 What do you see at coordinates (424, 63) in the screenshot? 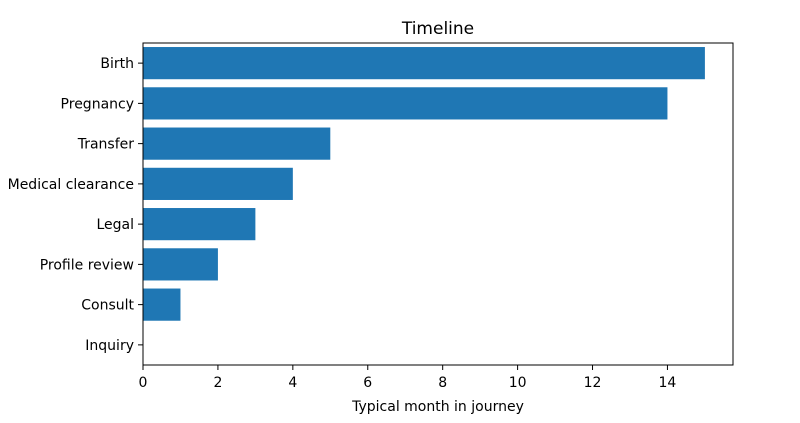
I see `bar-birth` at bounding box center [424, 63].